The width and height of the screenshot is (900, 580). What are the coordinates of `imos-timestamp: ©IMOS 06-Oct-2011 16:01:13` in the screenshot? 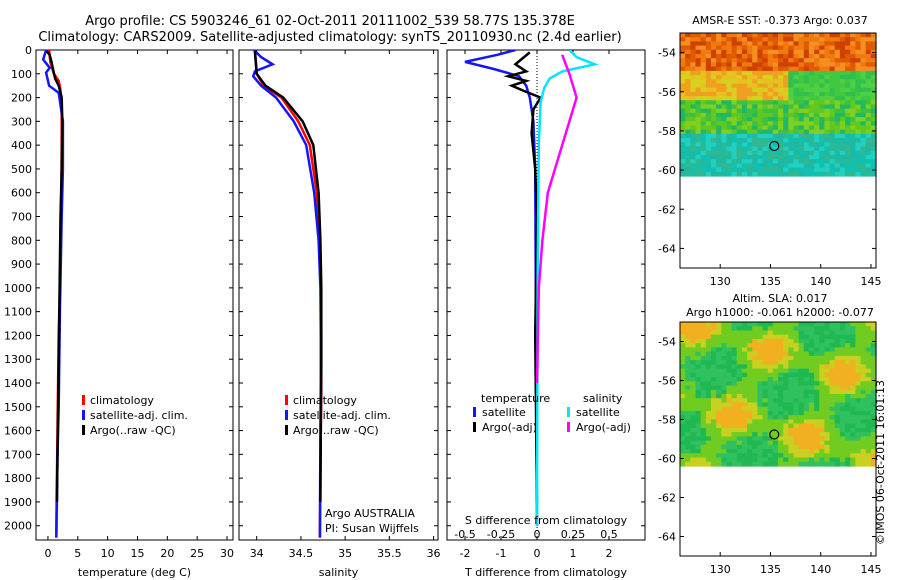 It's located at (880, 462).